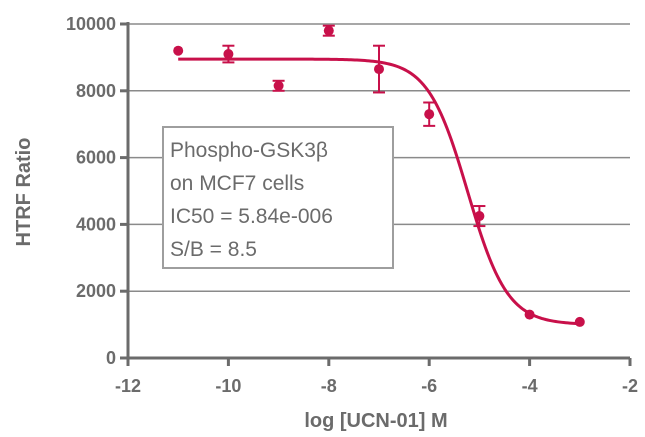 The height and width of the screenshot is (437, 645). What do you see at coordinates (530, 386) in the screenshot?
I see `x-tick-label-4: -4` at bounding box center [530, 386].